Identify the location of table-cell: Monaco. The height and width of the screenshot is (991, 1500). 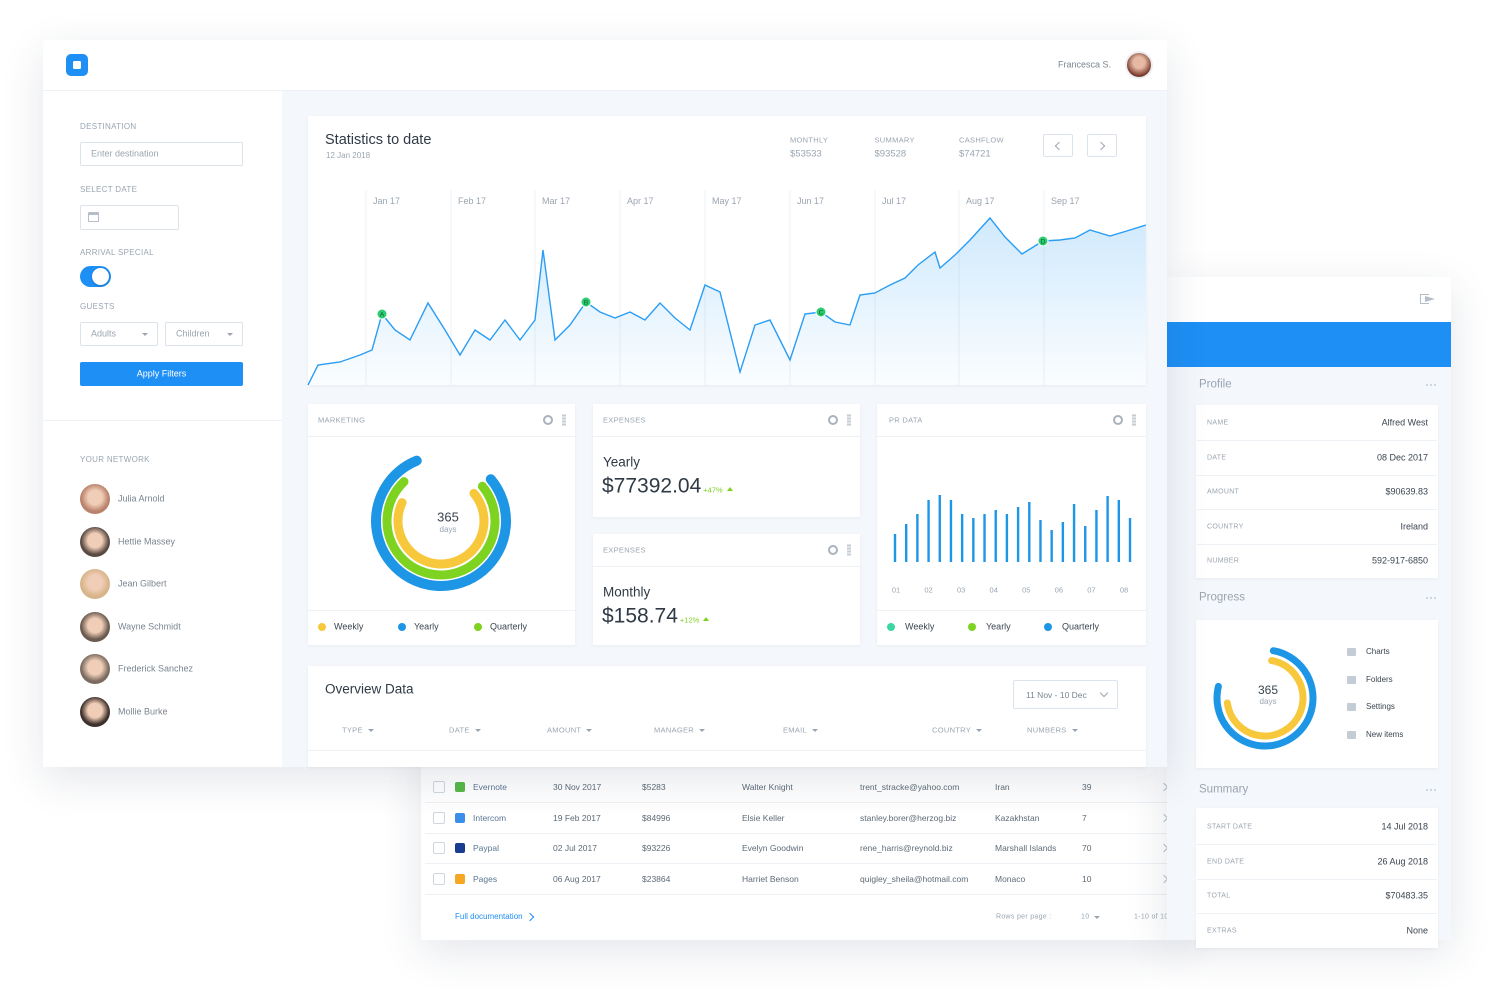
(1010, 878).